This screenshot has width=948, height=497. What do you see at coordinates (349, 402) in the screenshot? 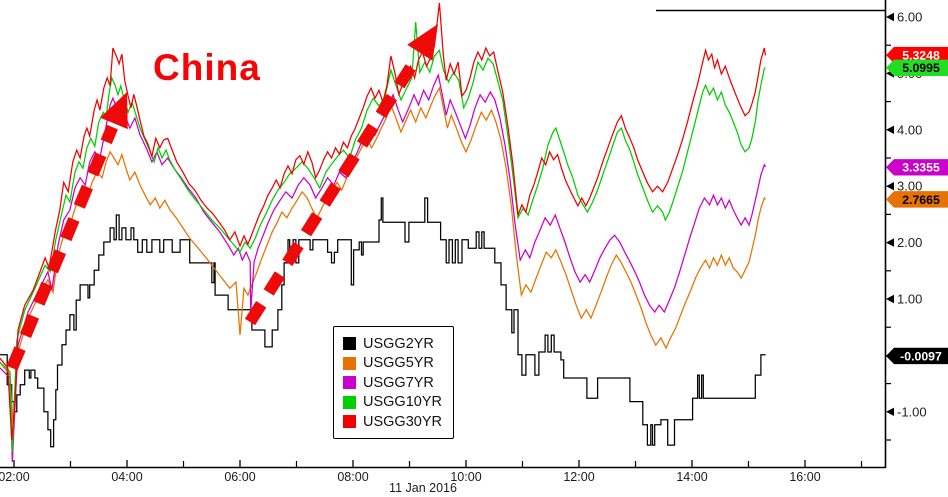
I see `legend-swatch-usgg10yr` at bounding box center [349, 402].